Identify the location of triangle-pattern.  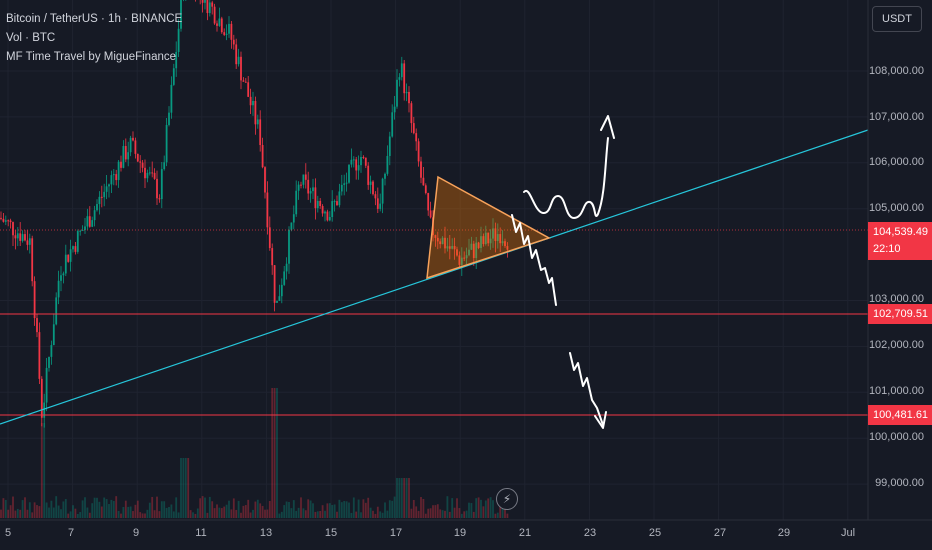
(488, 227).